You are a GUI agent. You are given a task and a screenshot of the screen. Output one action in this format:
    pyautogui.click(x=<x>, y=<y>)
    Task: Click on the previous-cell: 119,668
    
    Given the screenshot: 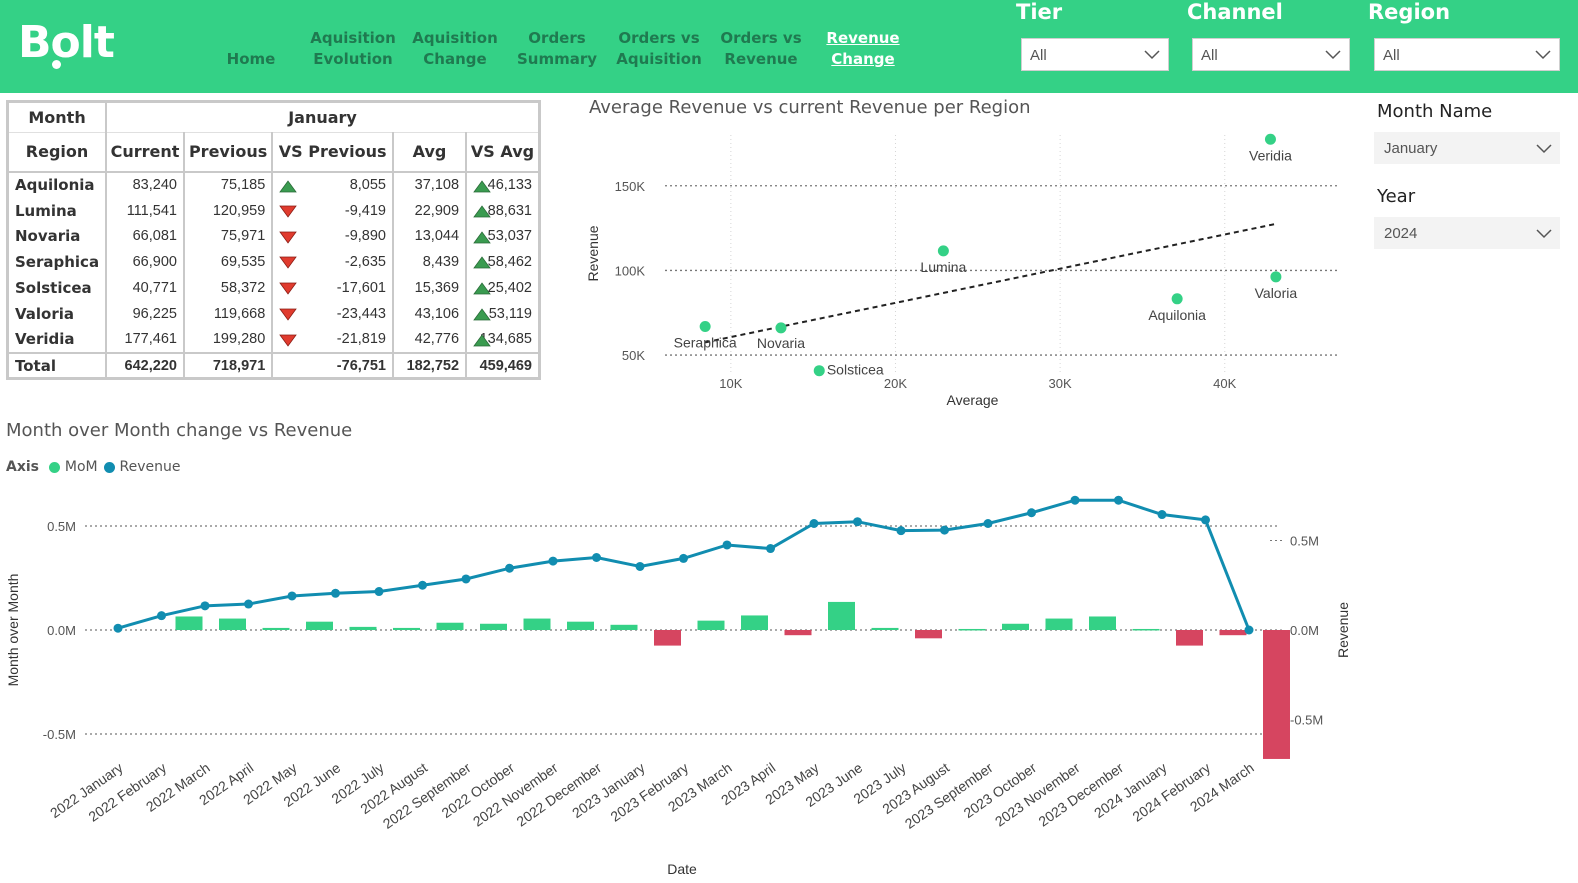 What is the action you would take?
    pyautogui.click(x=227, y=313)
    